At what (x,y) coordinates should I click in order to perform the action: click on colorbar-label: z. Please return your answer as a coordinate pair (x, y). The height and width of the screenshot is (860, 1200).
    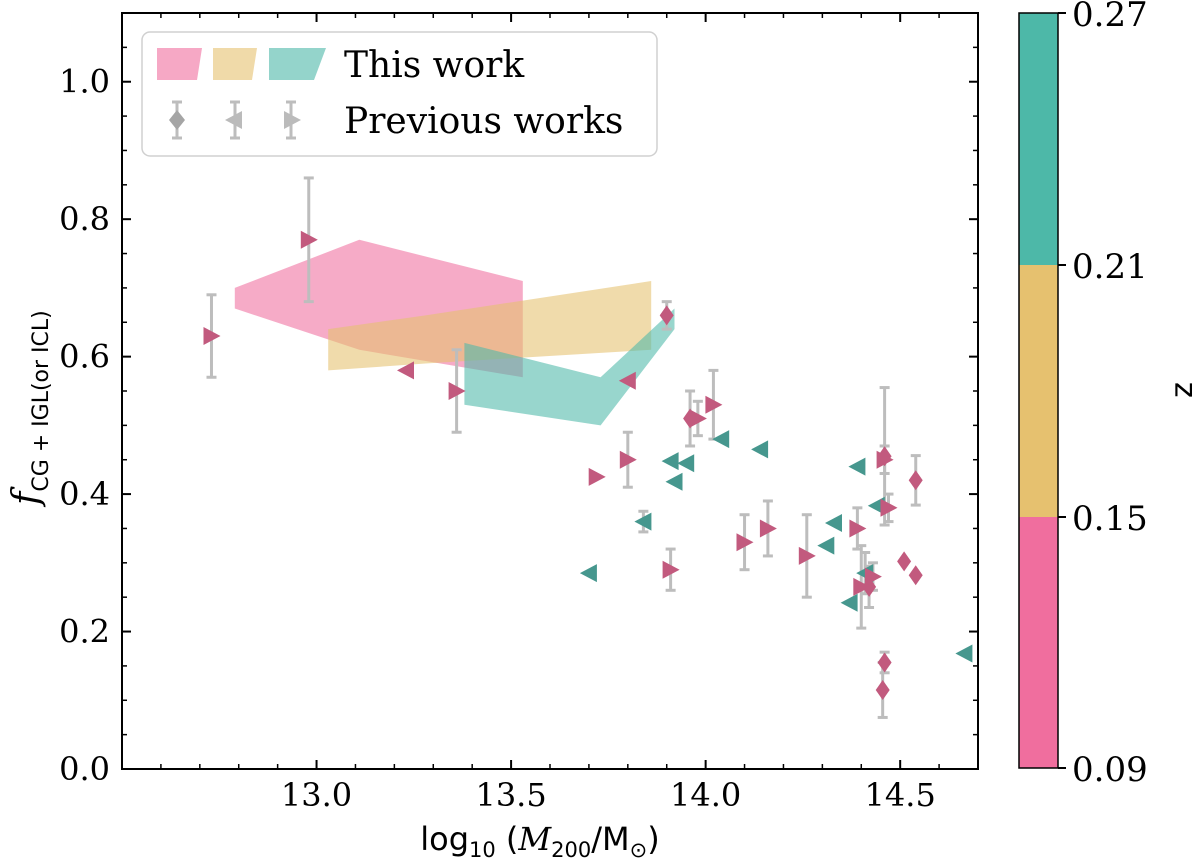
    Looking at the image, I should click on (1182, 390).